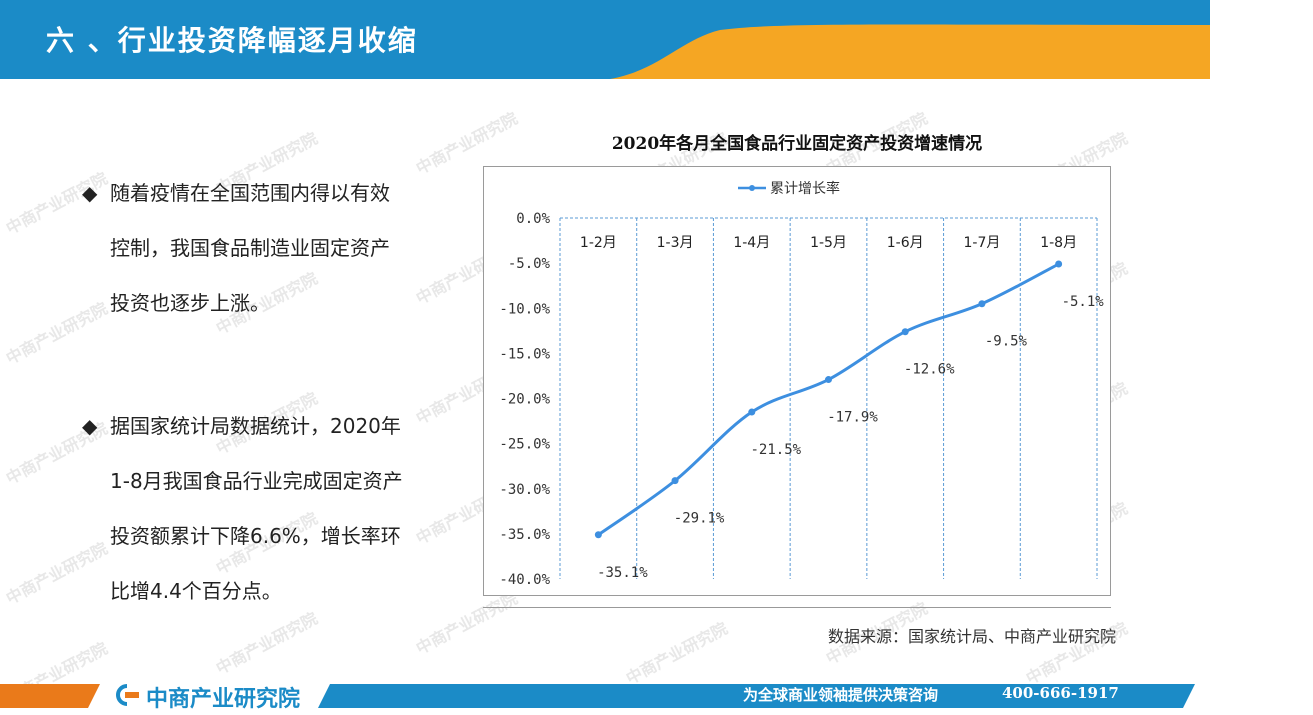  I want to click on header-decoration, so click(910, 51).